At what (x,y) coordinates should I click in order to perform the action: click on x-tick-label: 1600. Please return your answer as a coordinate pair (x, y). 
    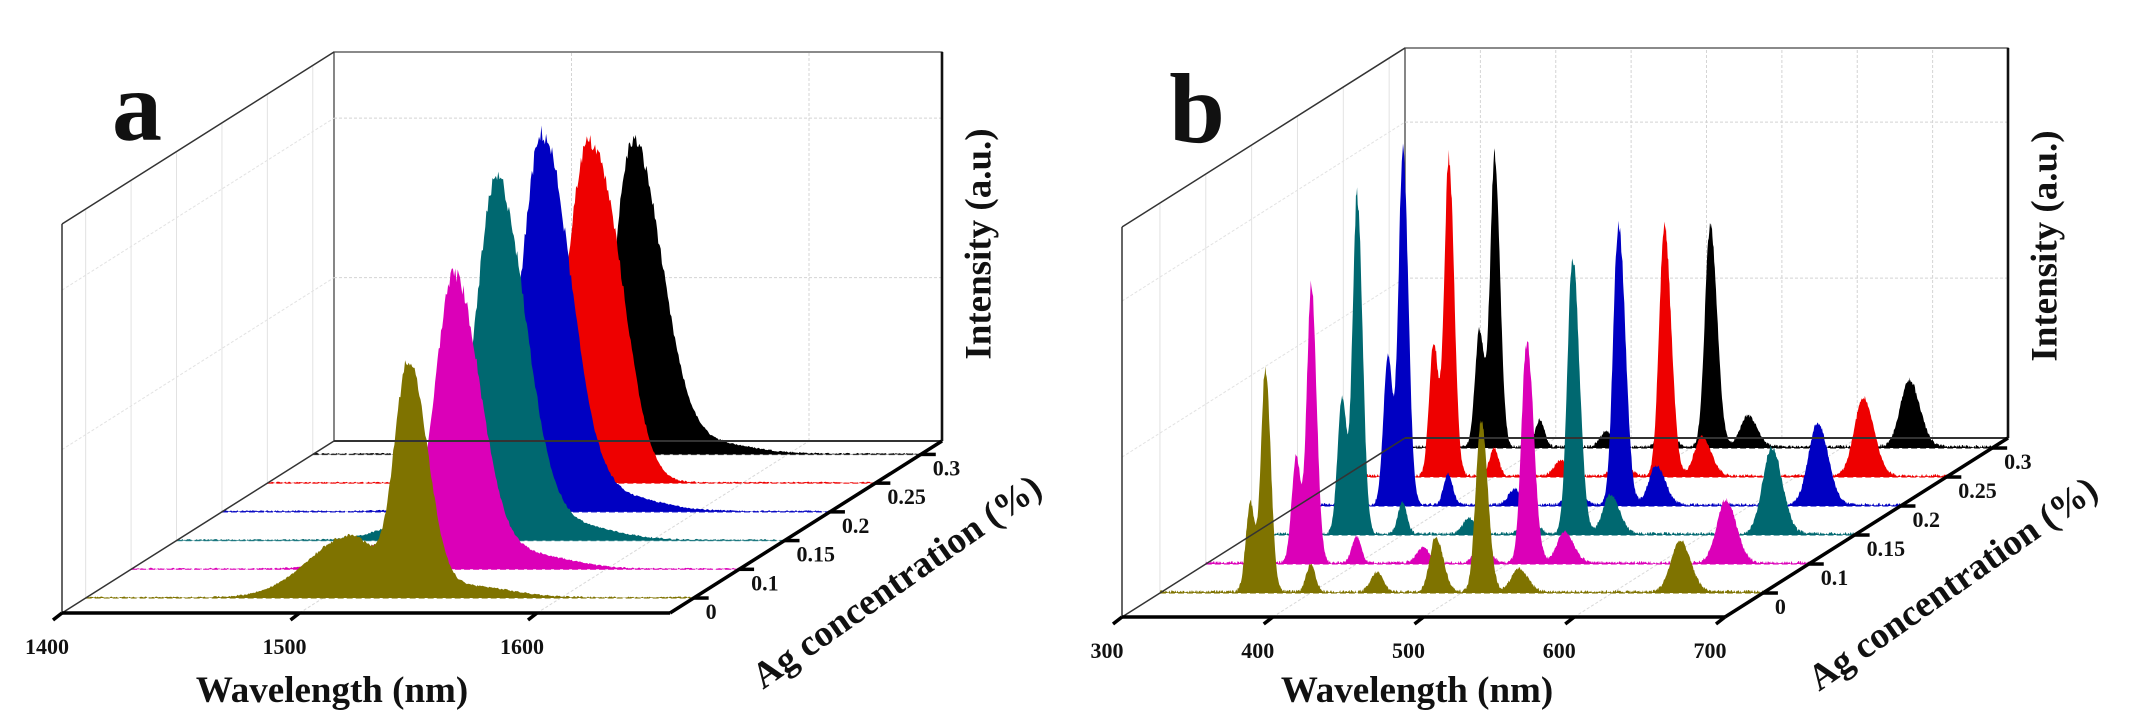
    Looking at the image, I should click on (522, 646).